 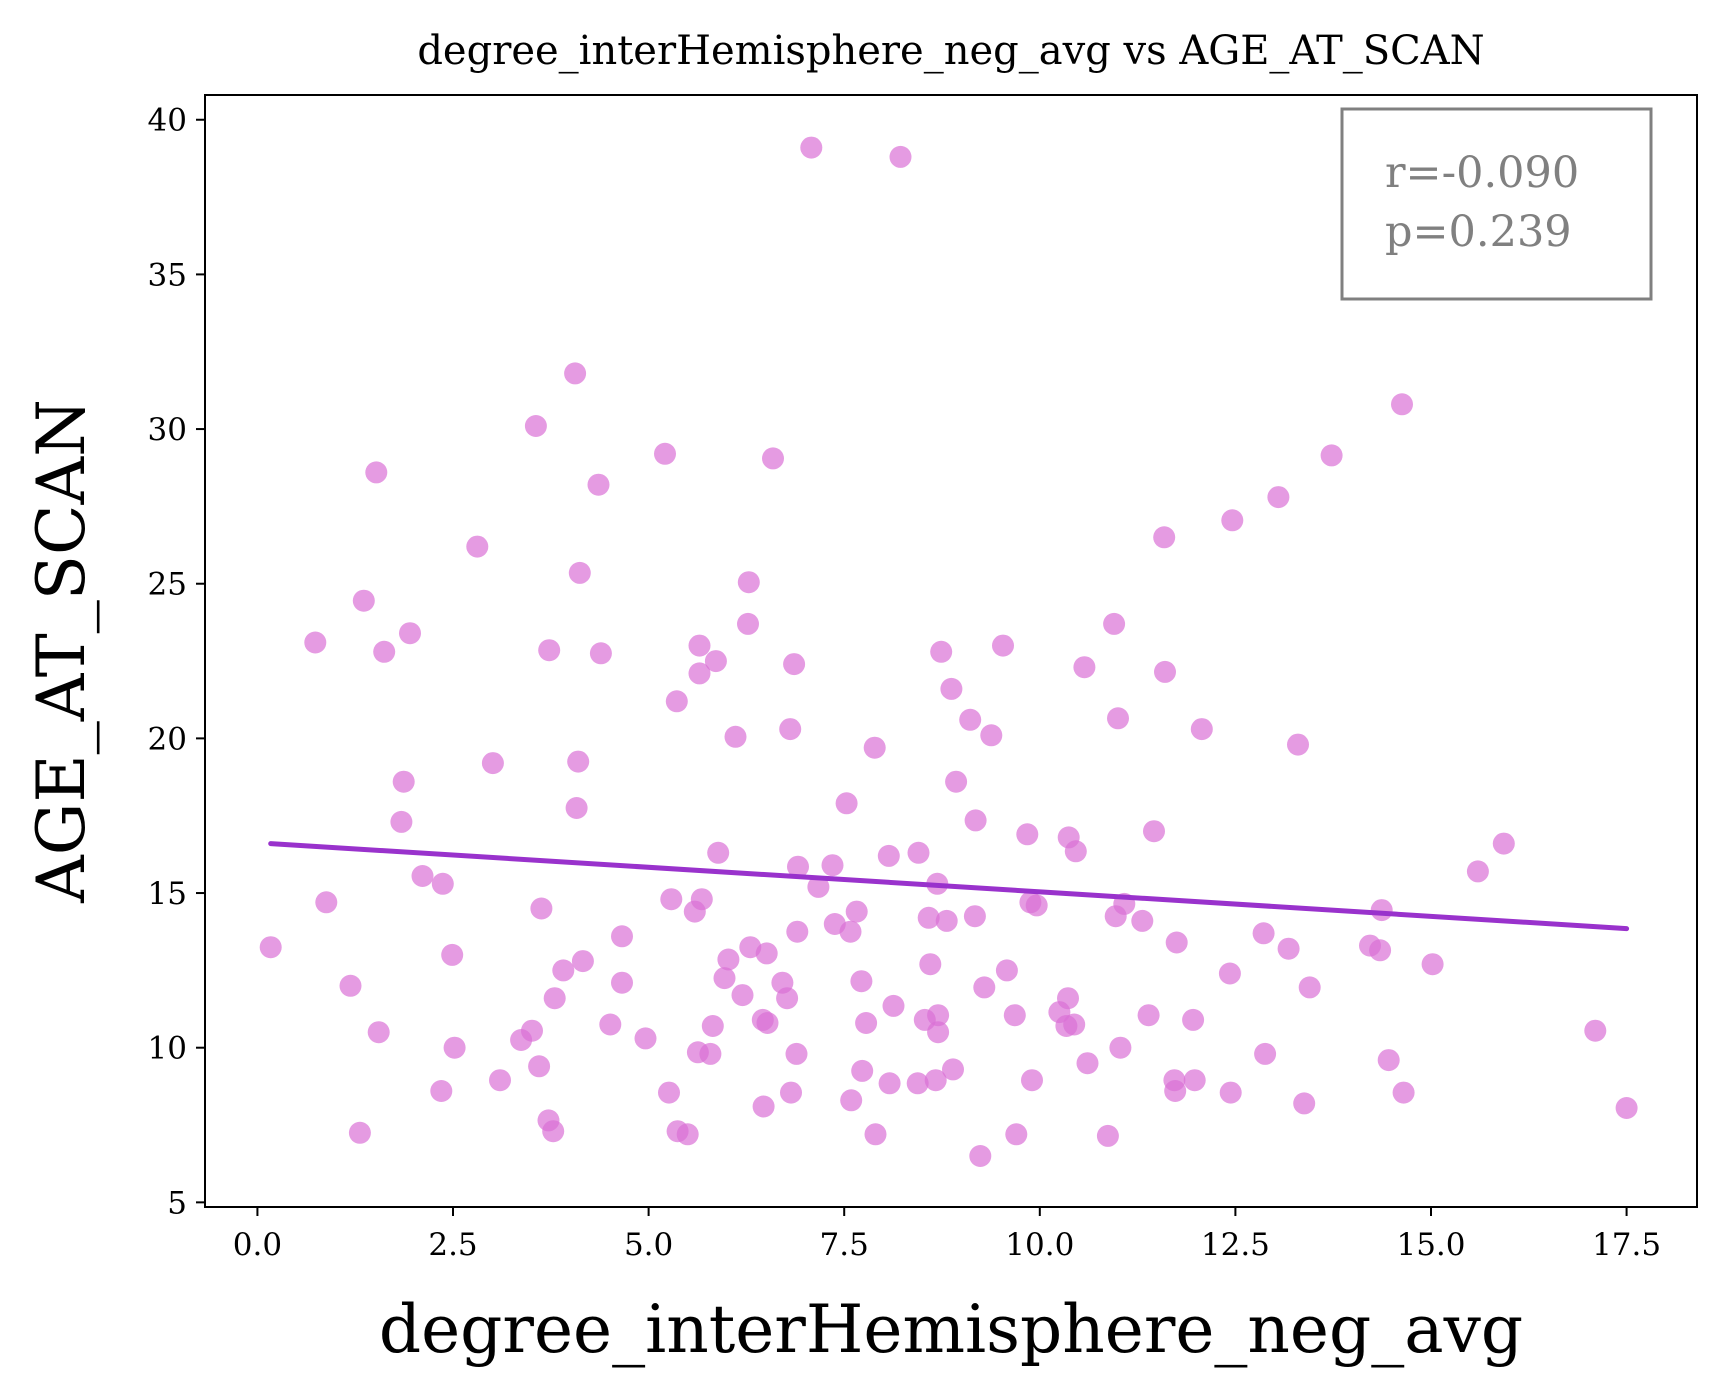 What do you see at coordinates (648, 1245) in the screenshot?
I see `x-tick-label: 5.0` at bounding box center [648, 1245].